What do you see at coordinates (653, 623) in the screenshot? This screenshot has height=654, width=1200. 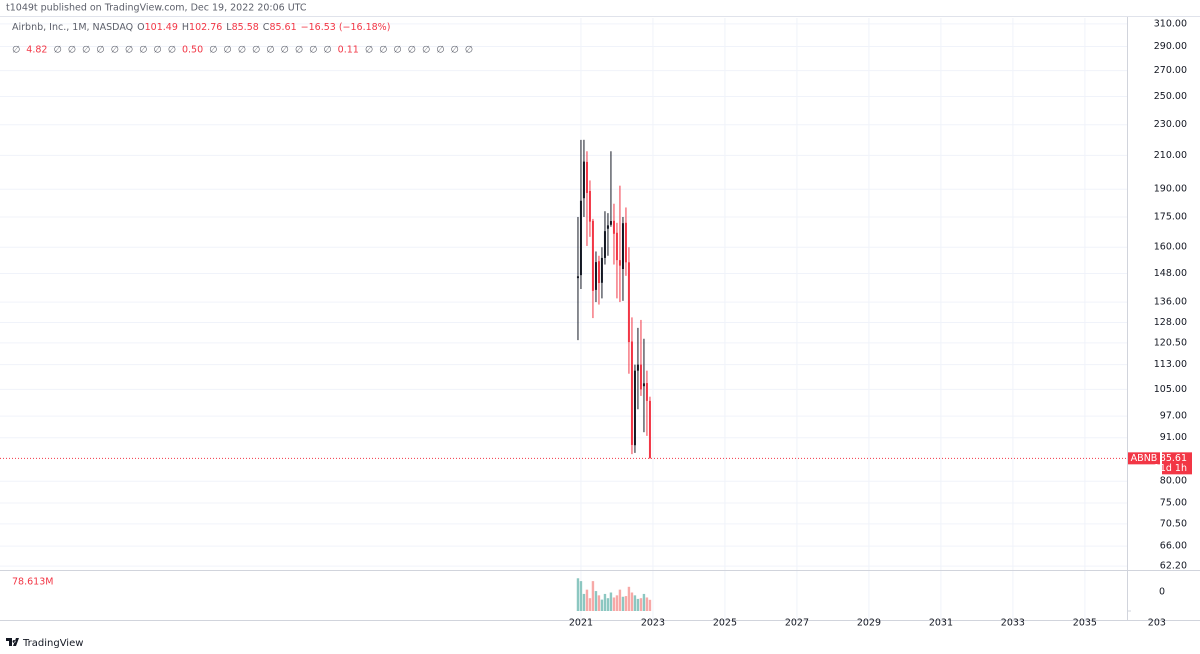 I see `x-tick-label: 2023` at bounding box center [653, 623].